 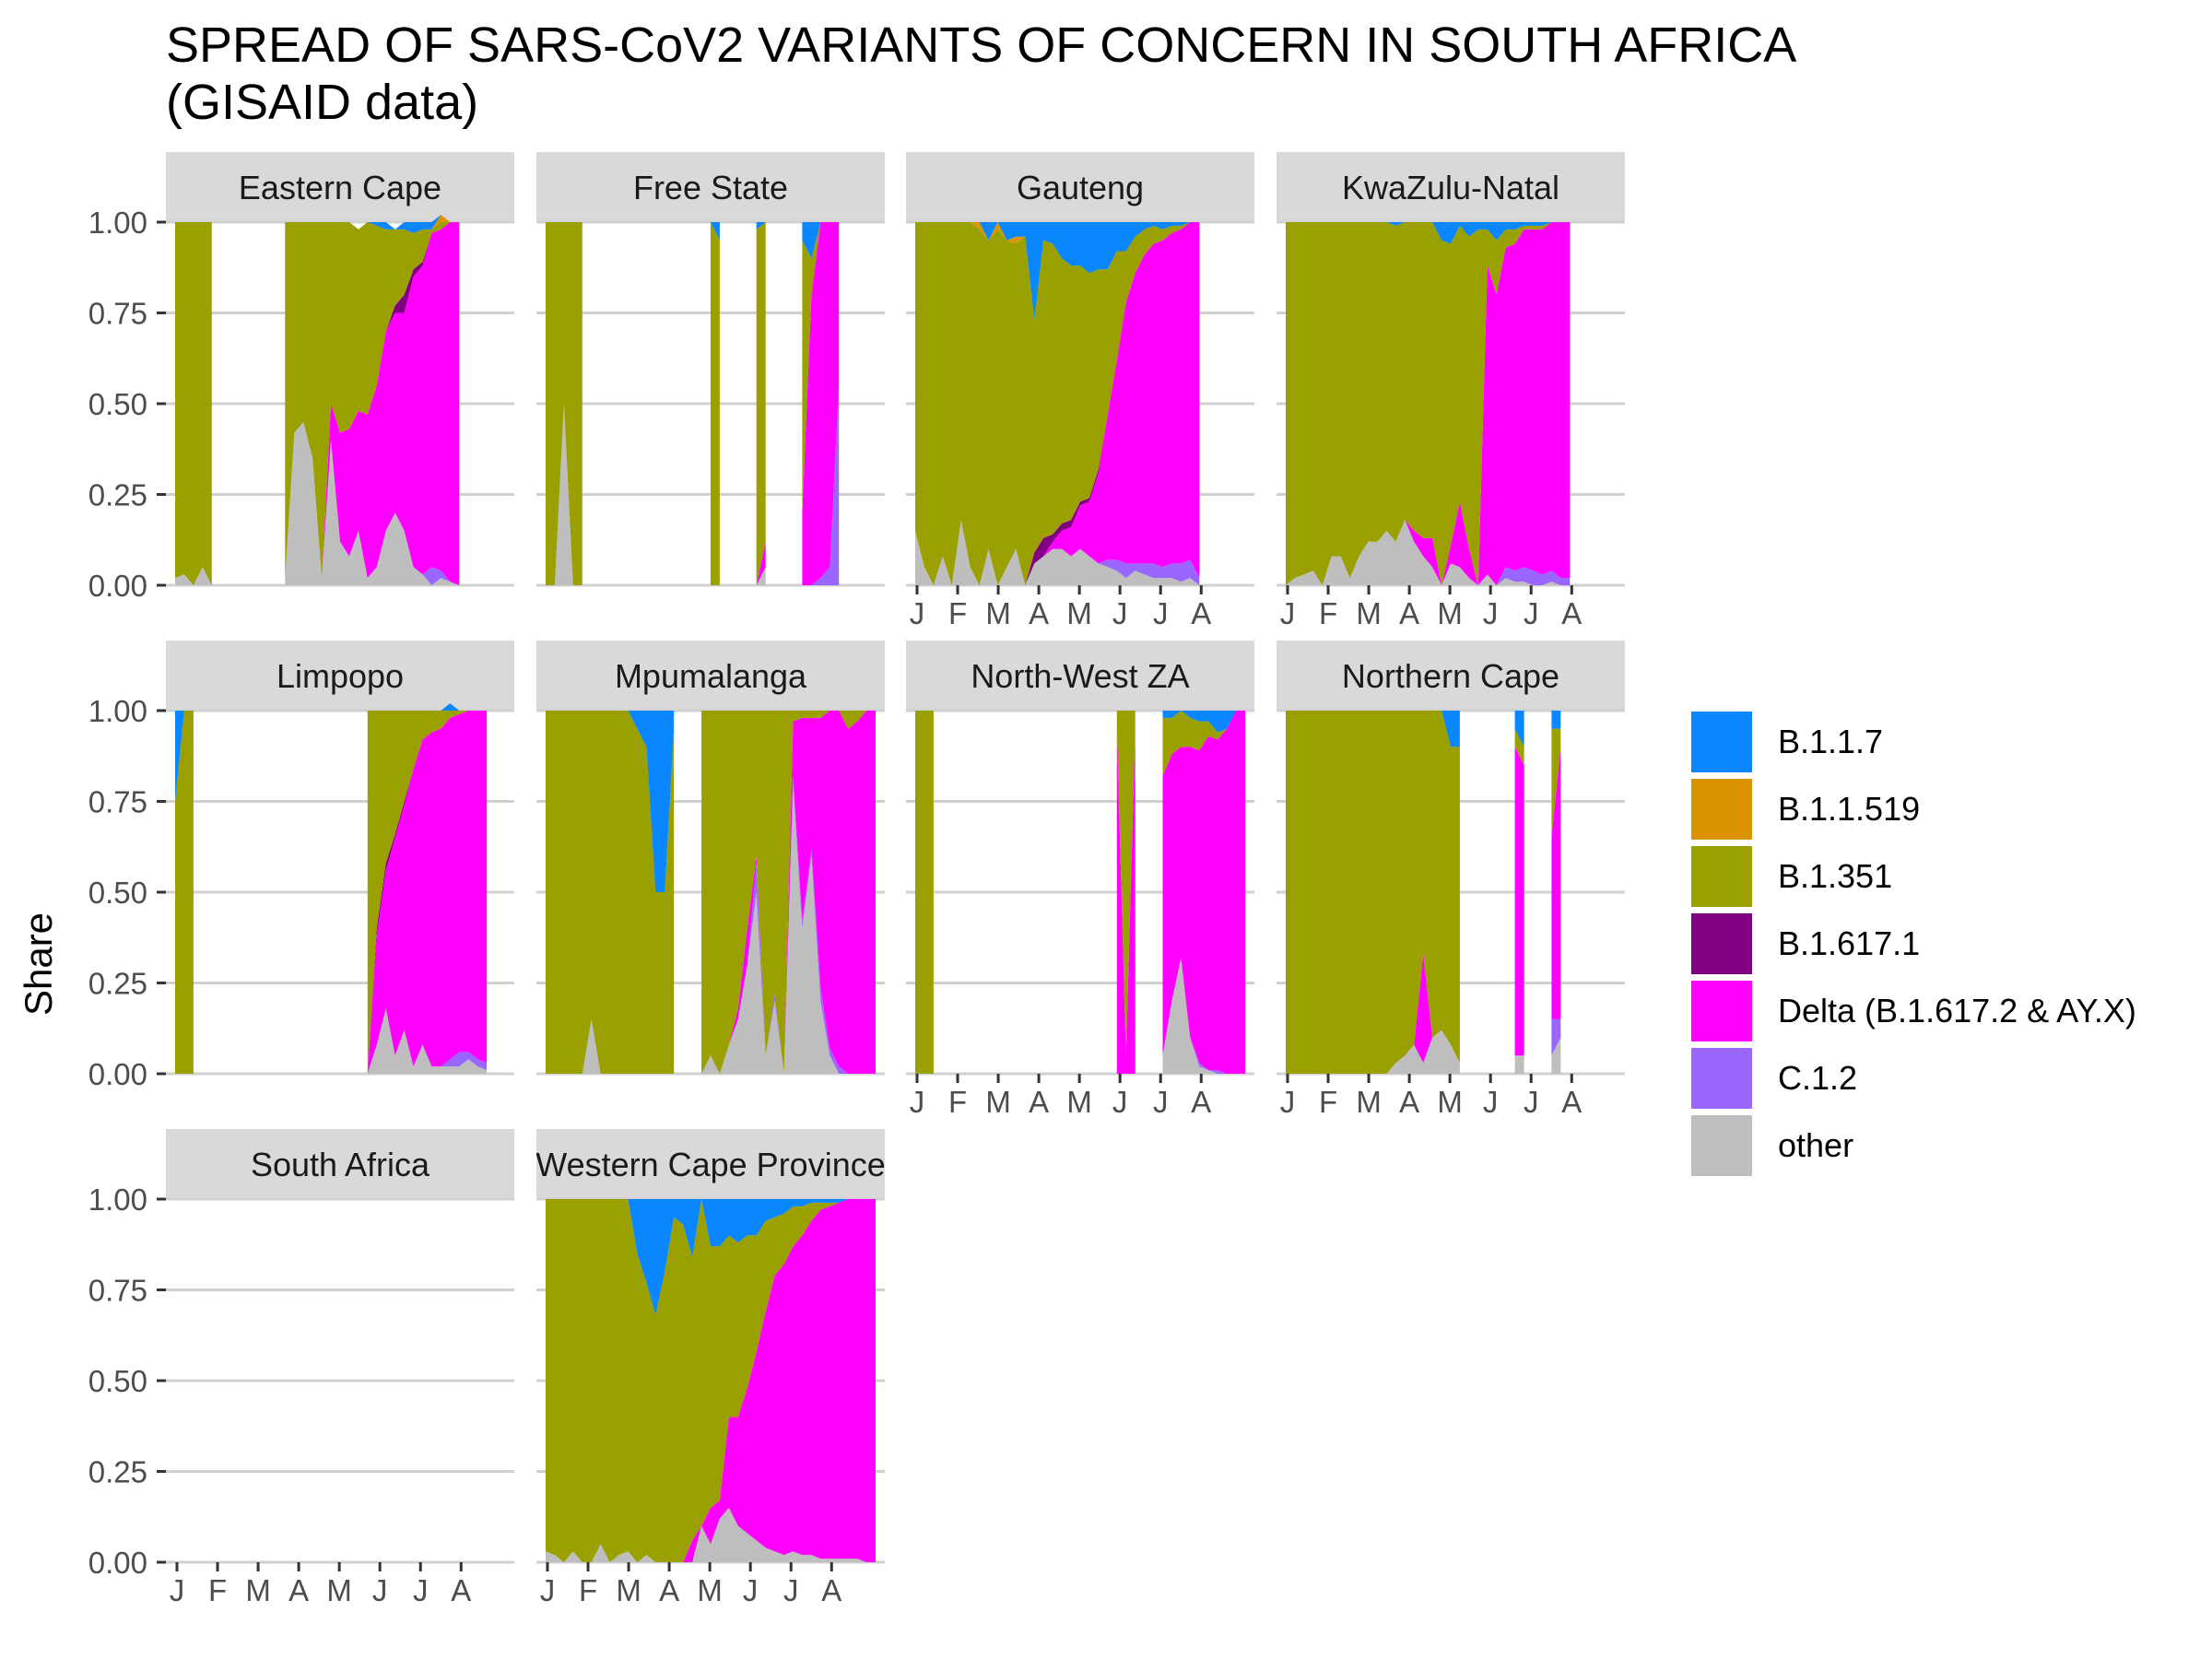 I want to click on strip-label: Eastern Cape, so click(x=340, y=187).